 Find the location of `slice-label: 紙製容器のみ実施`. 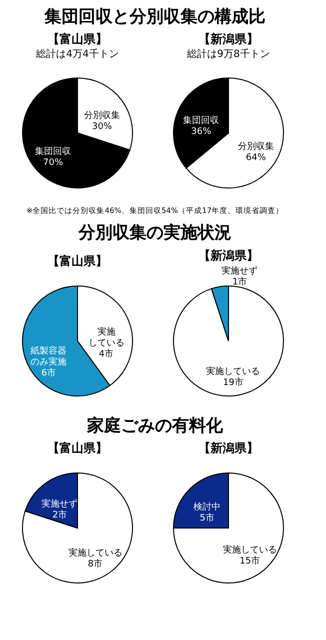

slice-label: 紙製容器のみ実施 is located at coordinates (48, 356).